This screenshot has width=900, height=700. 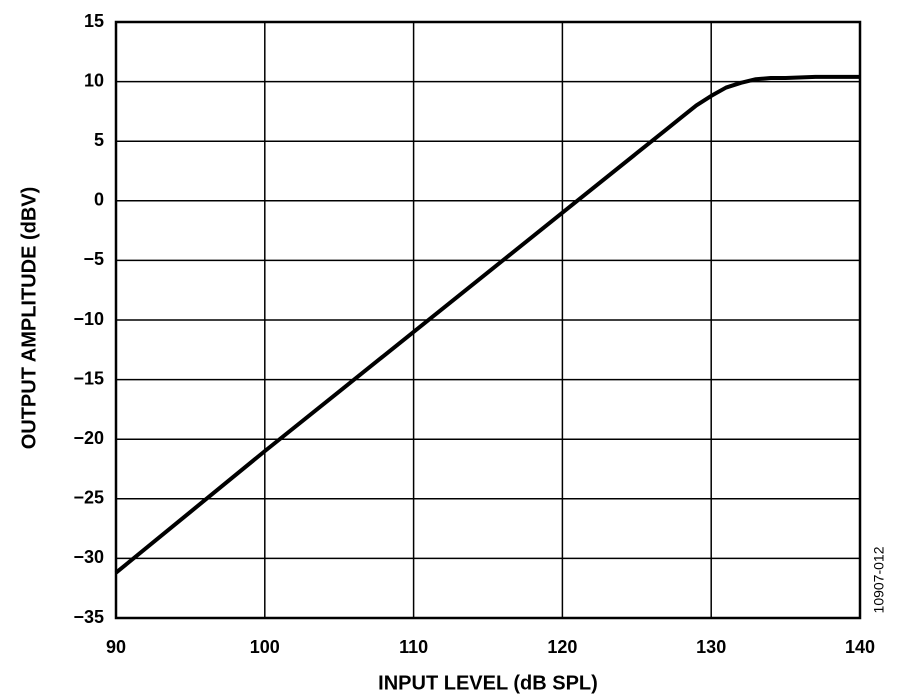 I want to click on x-tick-label: 130, so click(x=711, y=647).